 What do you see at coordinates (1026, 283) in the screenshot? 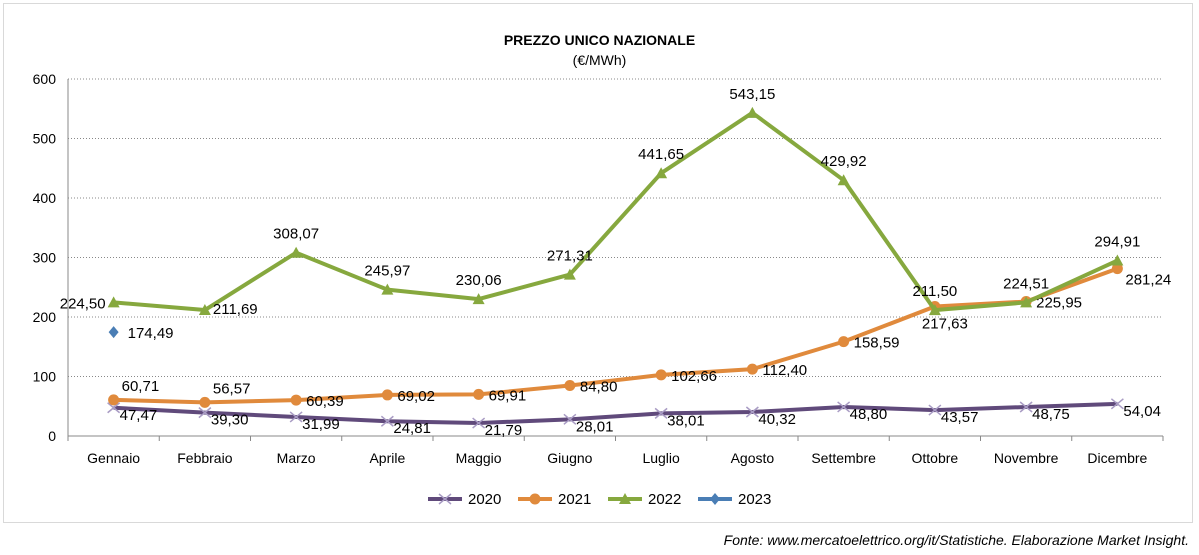
I see `data-label: 224,51` at bounding box center [1026, 283].